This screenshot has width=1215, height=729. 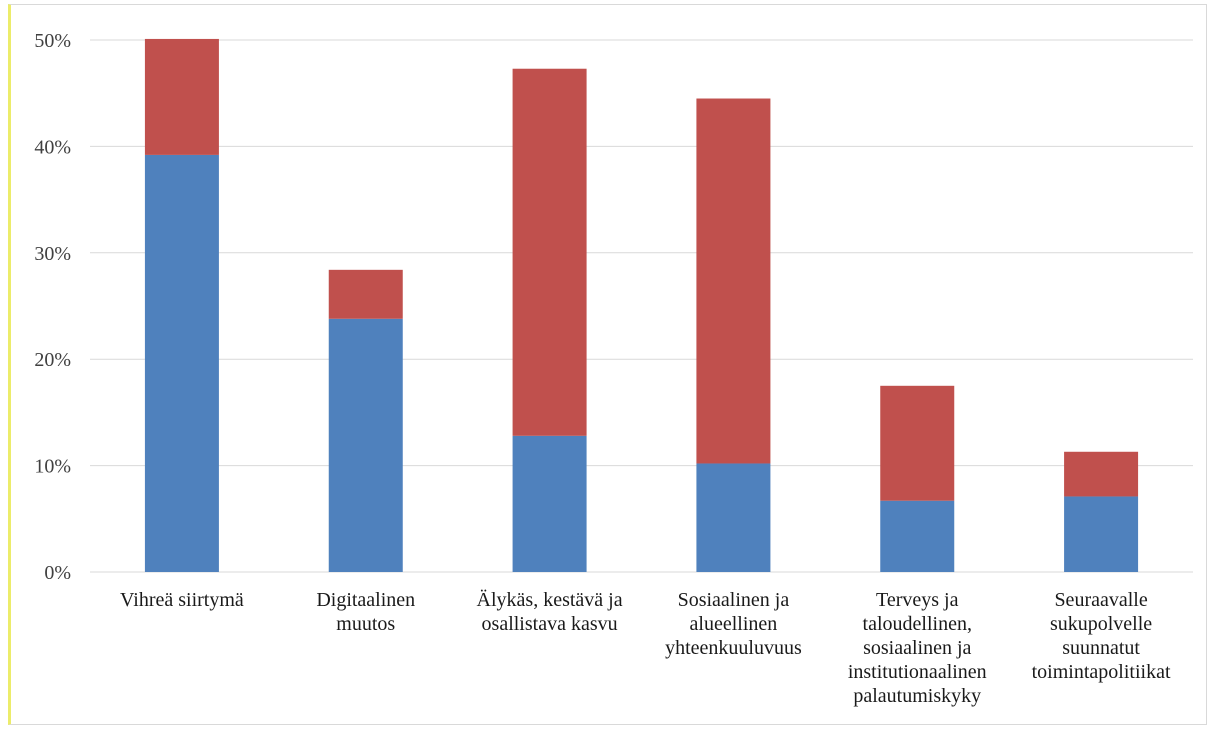 I want to click on y-tick-label: 30%, so click(x=52, y=254).